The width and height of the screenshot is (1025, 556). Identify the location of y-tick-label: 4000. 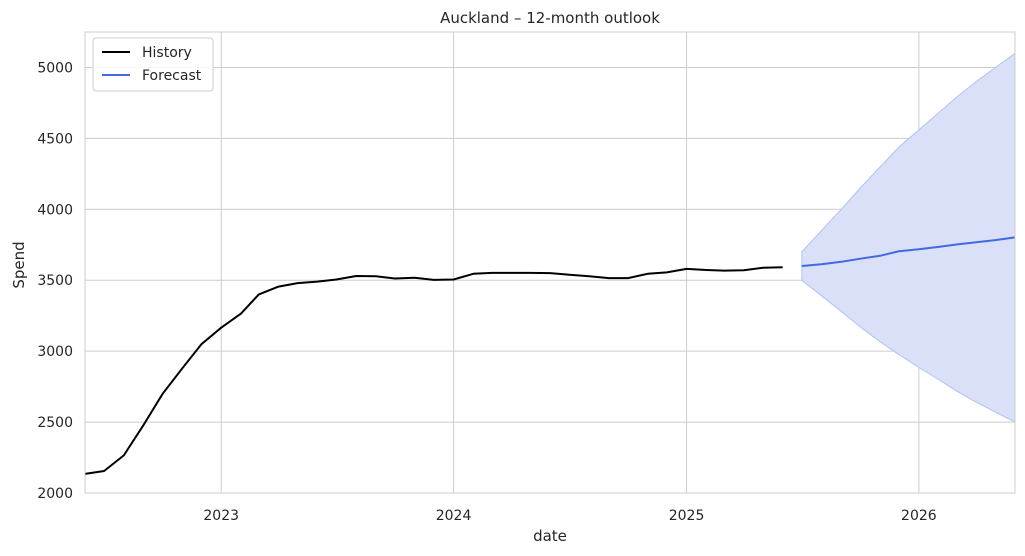
(55, 210).